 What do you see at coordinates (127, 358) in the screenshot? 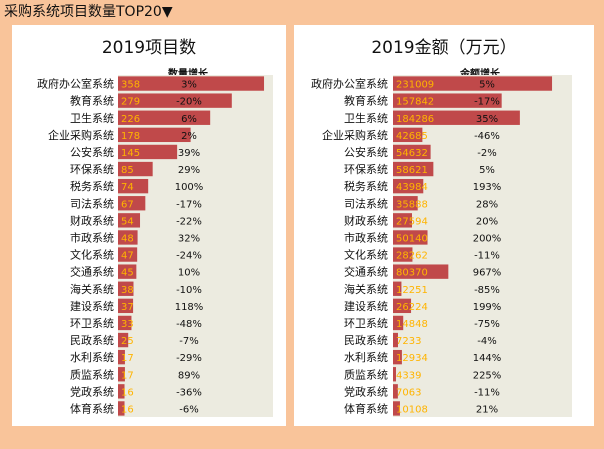
I see `count-value-label: 17` at bounding box center [127, 358].